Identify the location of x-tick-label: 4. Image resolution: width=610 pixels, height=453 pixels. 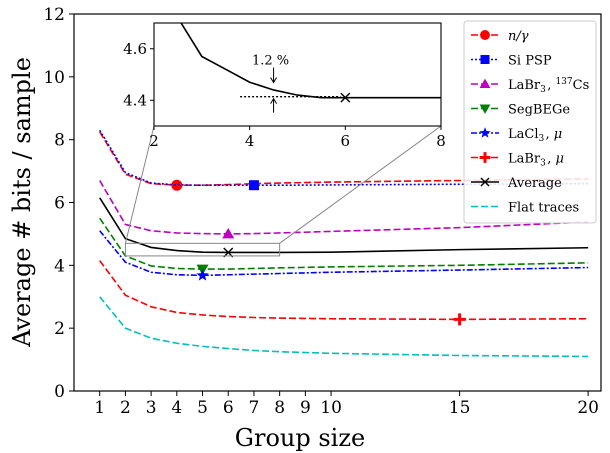
(176, 408).